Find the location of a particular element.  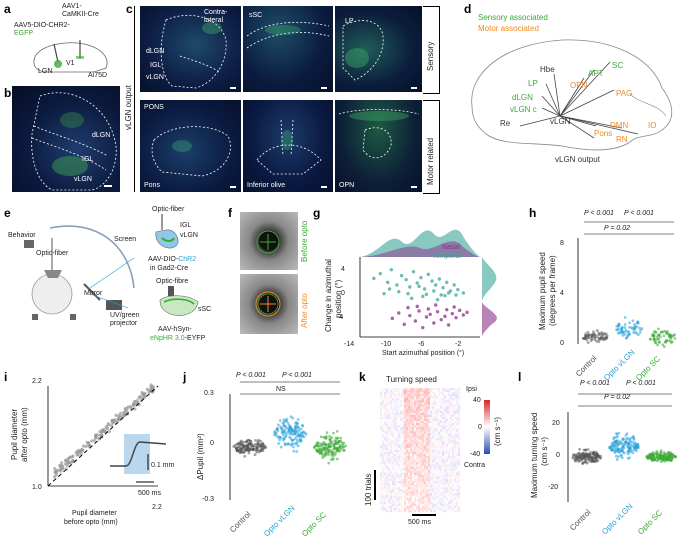

k-cb-bot: -40 is located at coordinates (475, 454).